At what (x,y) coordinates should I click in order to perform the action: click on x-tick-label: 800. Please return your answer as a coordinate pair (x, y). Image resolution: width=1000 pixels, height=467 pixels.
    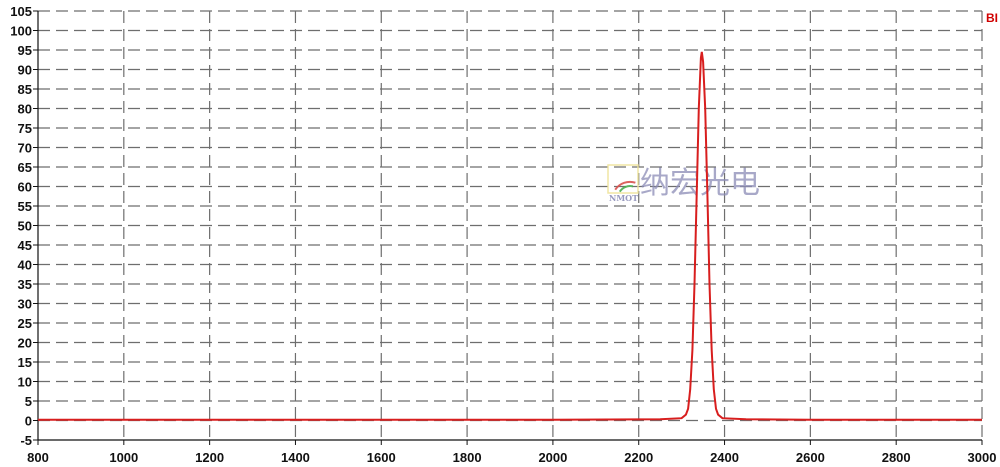
    Looking at the image, I should click on (38, 457).